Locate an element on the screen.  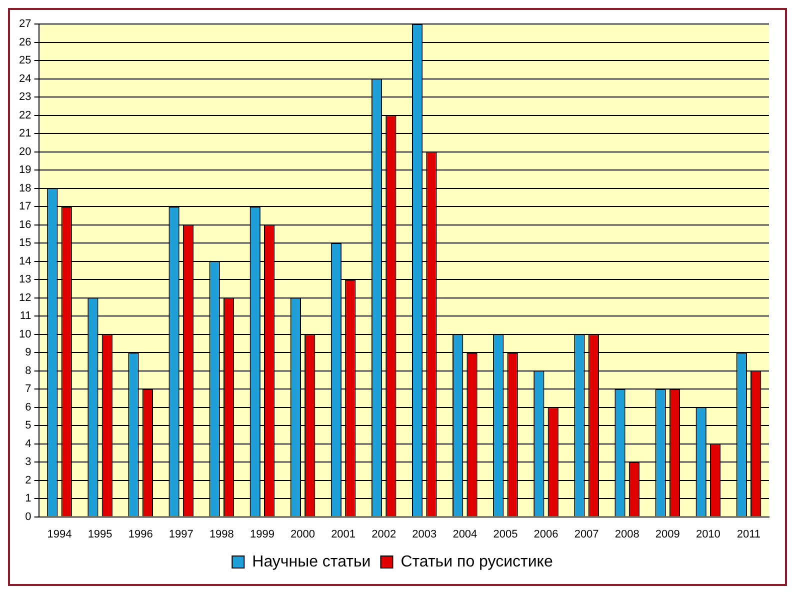
y-tick-label: 10 is located at coordinates (25, 334).